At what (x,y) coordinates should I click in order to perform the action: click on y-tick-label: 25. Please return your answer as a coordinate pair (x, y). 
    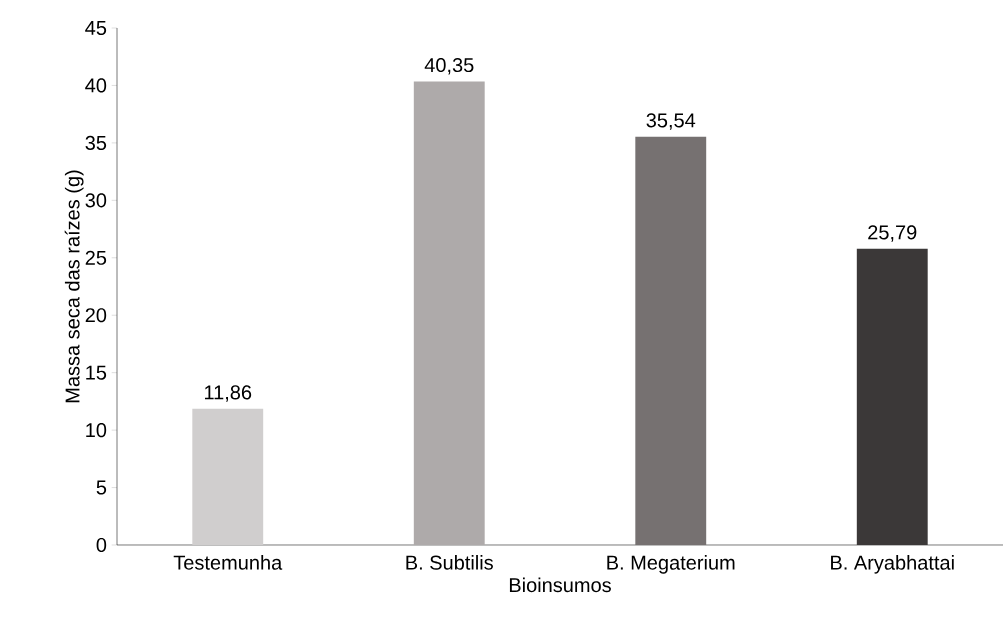
    Looking at the image, I should click on (96, 257).